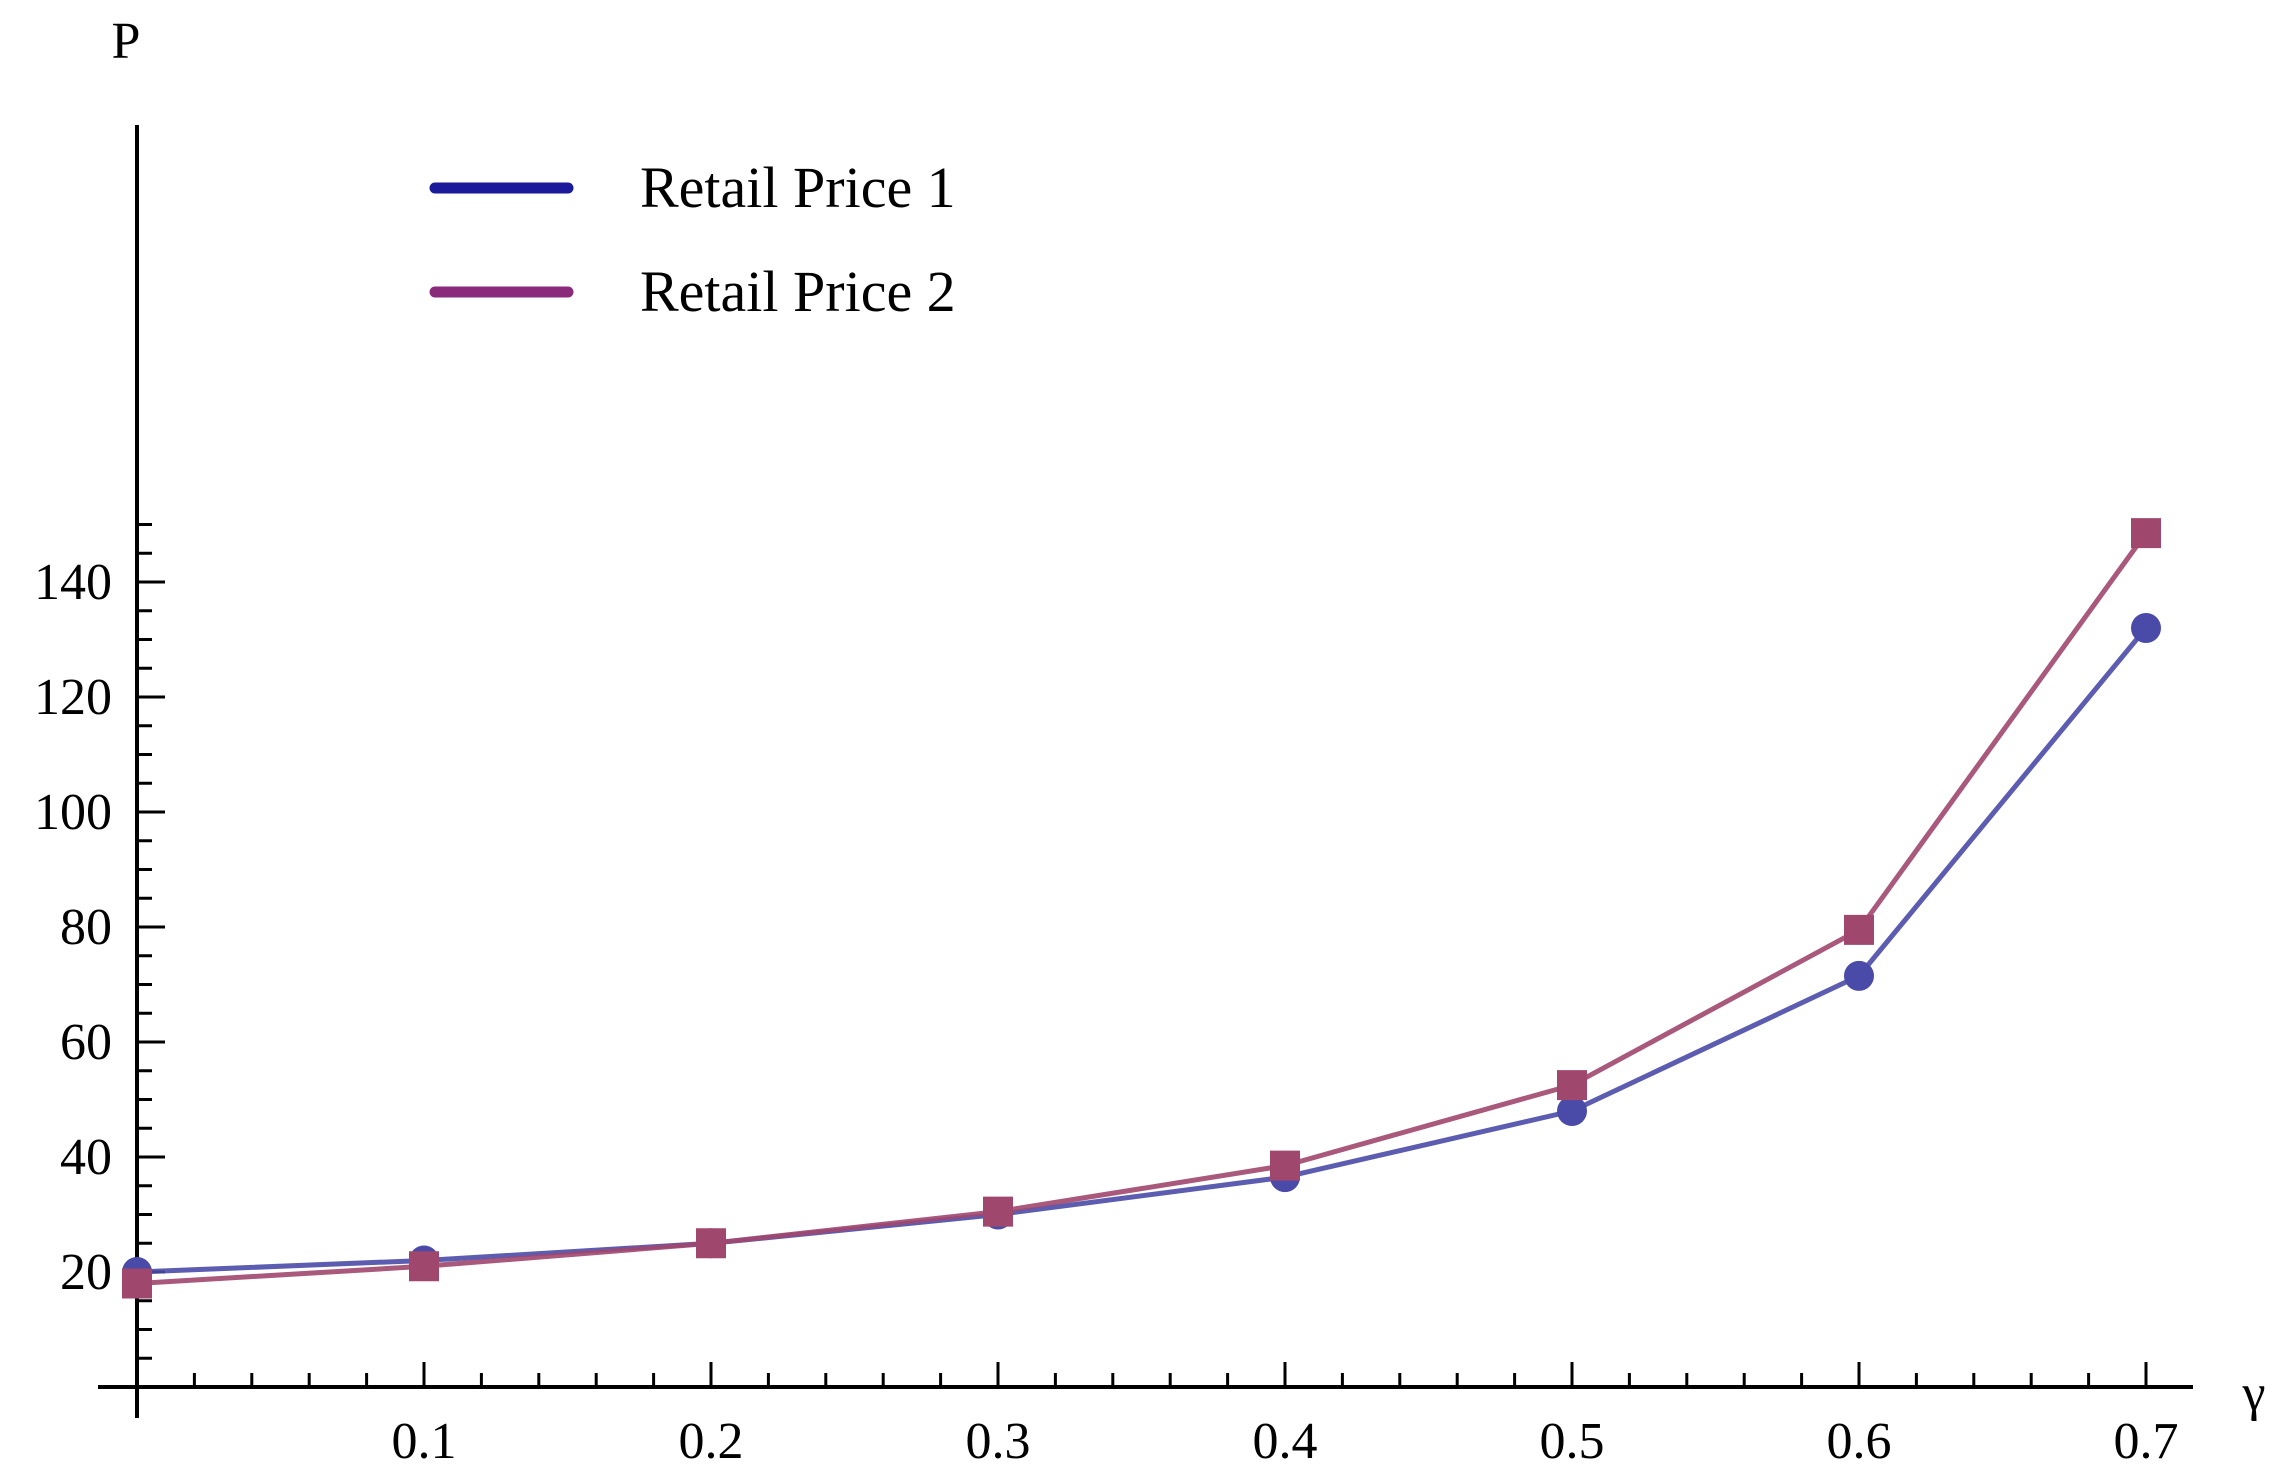  I want to click on x-tick-label: 0.7, so click(2146, 1441).